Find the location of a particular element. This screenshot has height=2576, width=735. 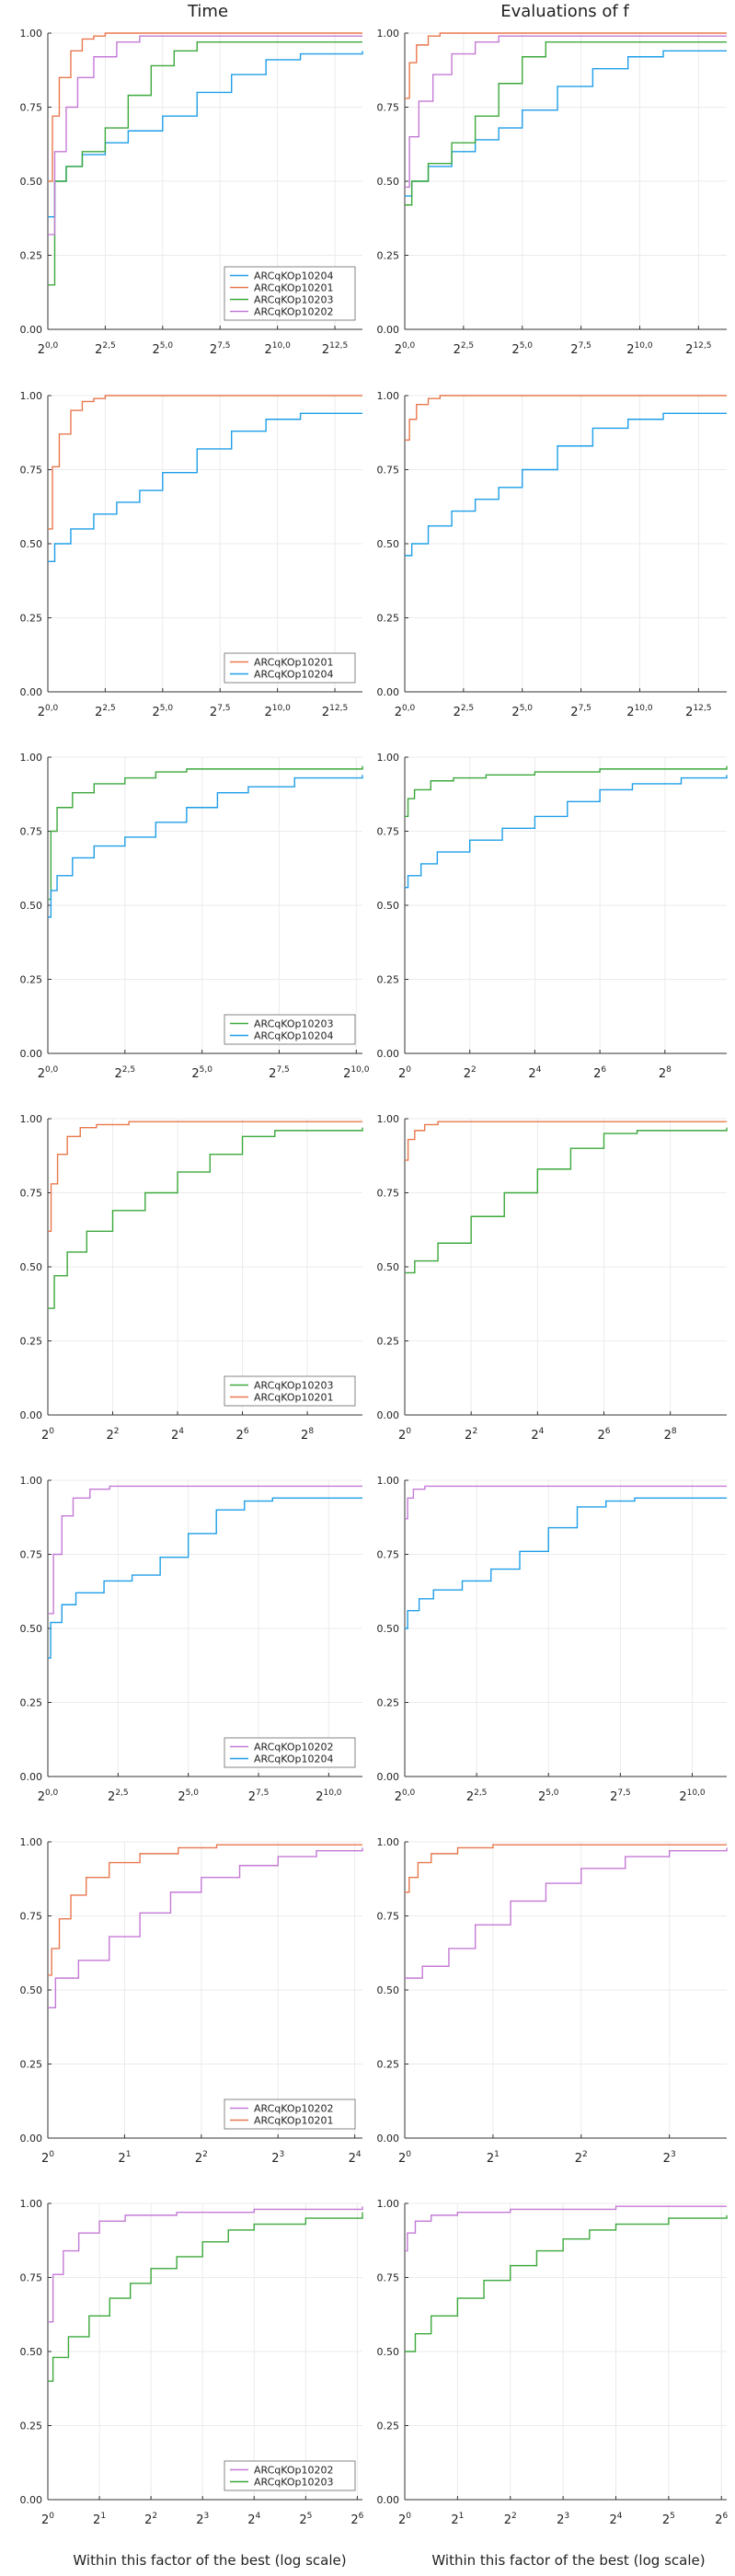

column-title-evaluations: Evaluations of f is located at coordinates (564, 11).